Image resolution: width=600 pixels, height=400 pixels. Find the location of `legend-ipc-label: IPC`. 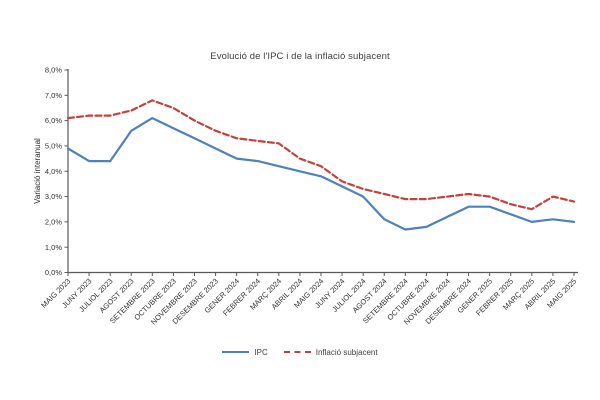

legend-ipc-label: IPC is located at coordinates (261, 352).